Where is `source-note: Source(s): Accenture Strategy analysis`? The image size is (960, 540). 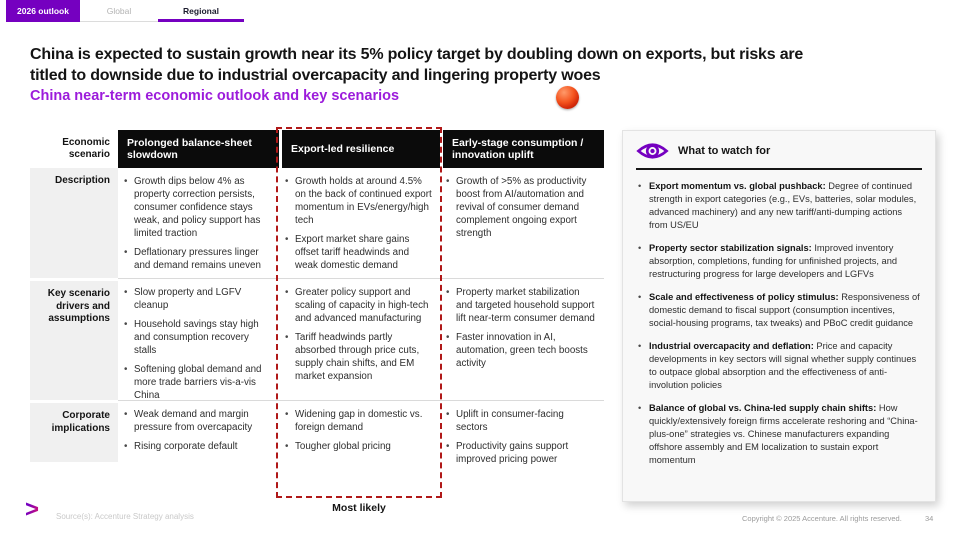
source-note: Source(s): Accenture Strategy analysis is located at coordinates (125, 516).